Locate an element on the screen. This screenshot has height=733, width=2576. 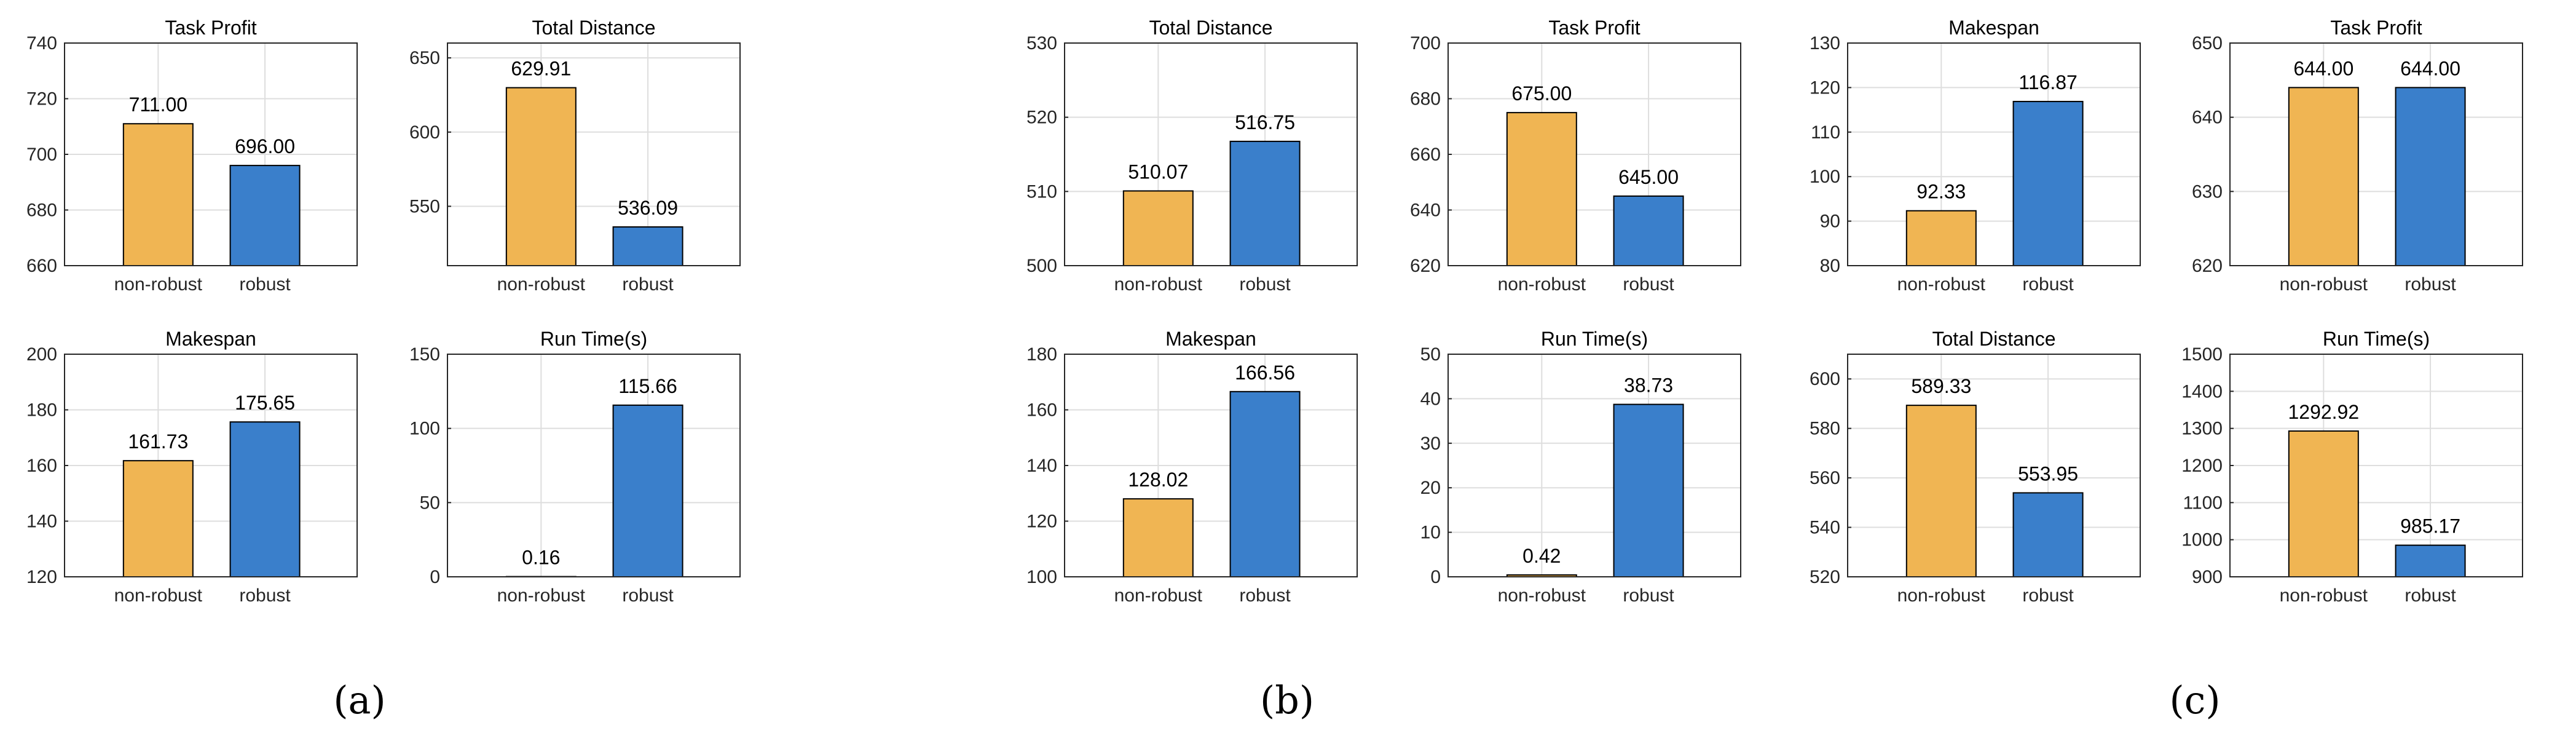
panel-label-b: (b) is located at coordinates (1287, 700).